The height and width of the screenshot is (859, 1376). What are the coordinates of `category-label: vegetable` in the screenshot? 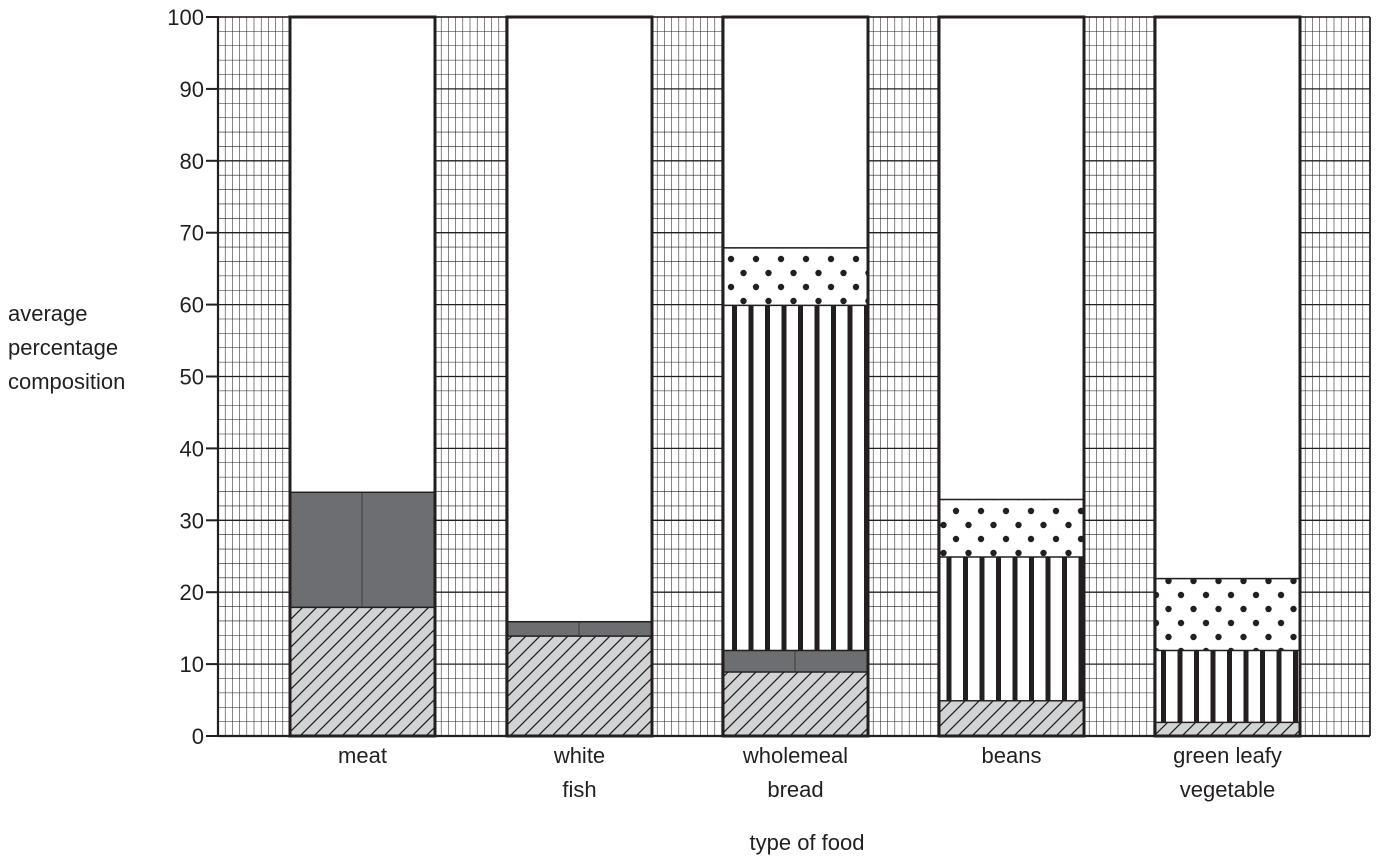 It's located at (1227, 789).